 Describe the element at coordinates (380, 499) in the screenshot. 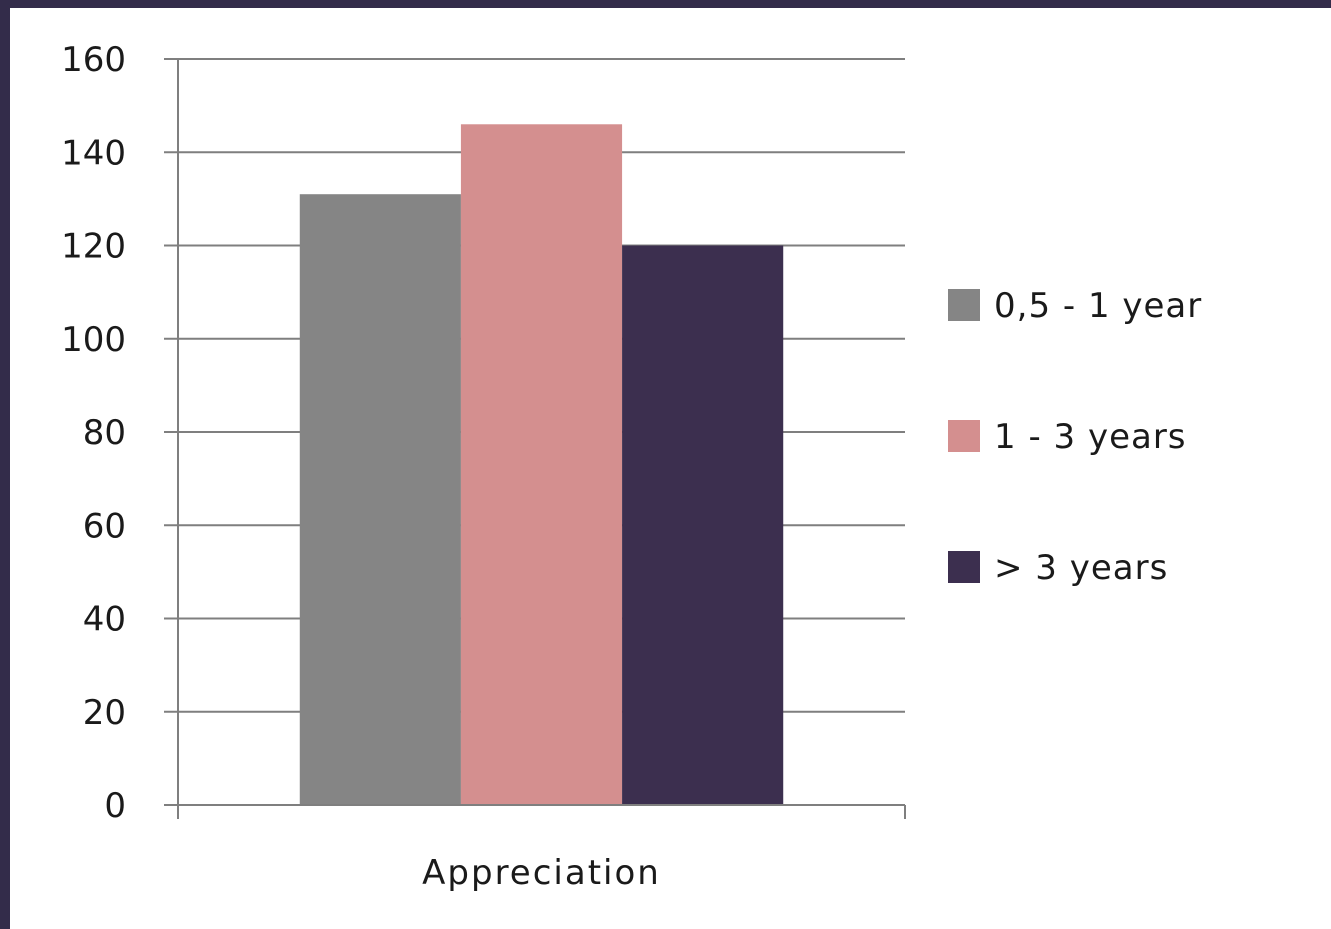

I see `bar-0-5-1-year` at that location.